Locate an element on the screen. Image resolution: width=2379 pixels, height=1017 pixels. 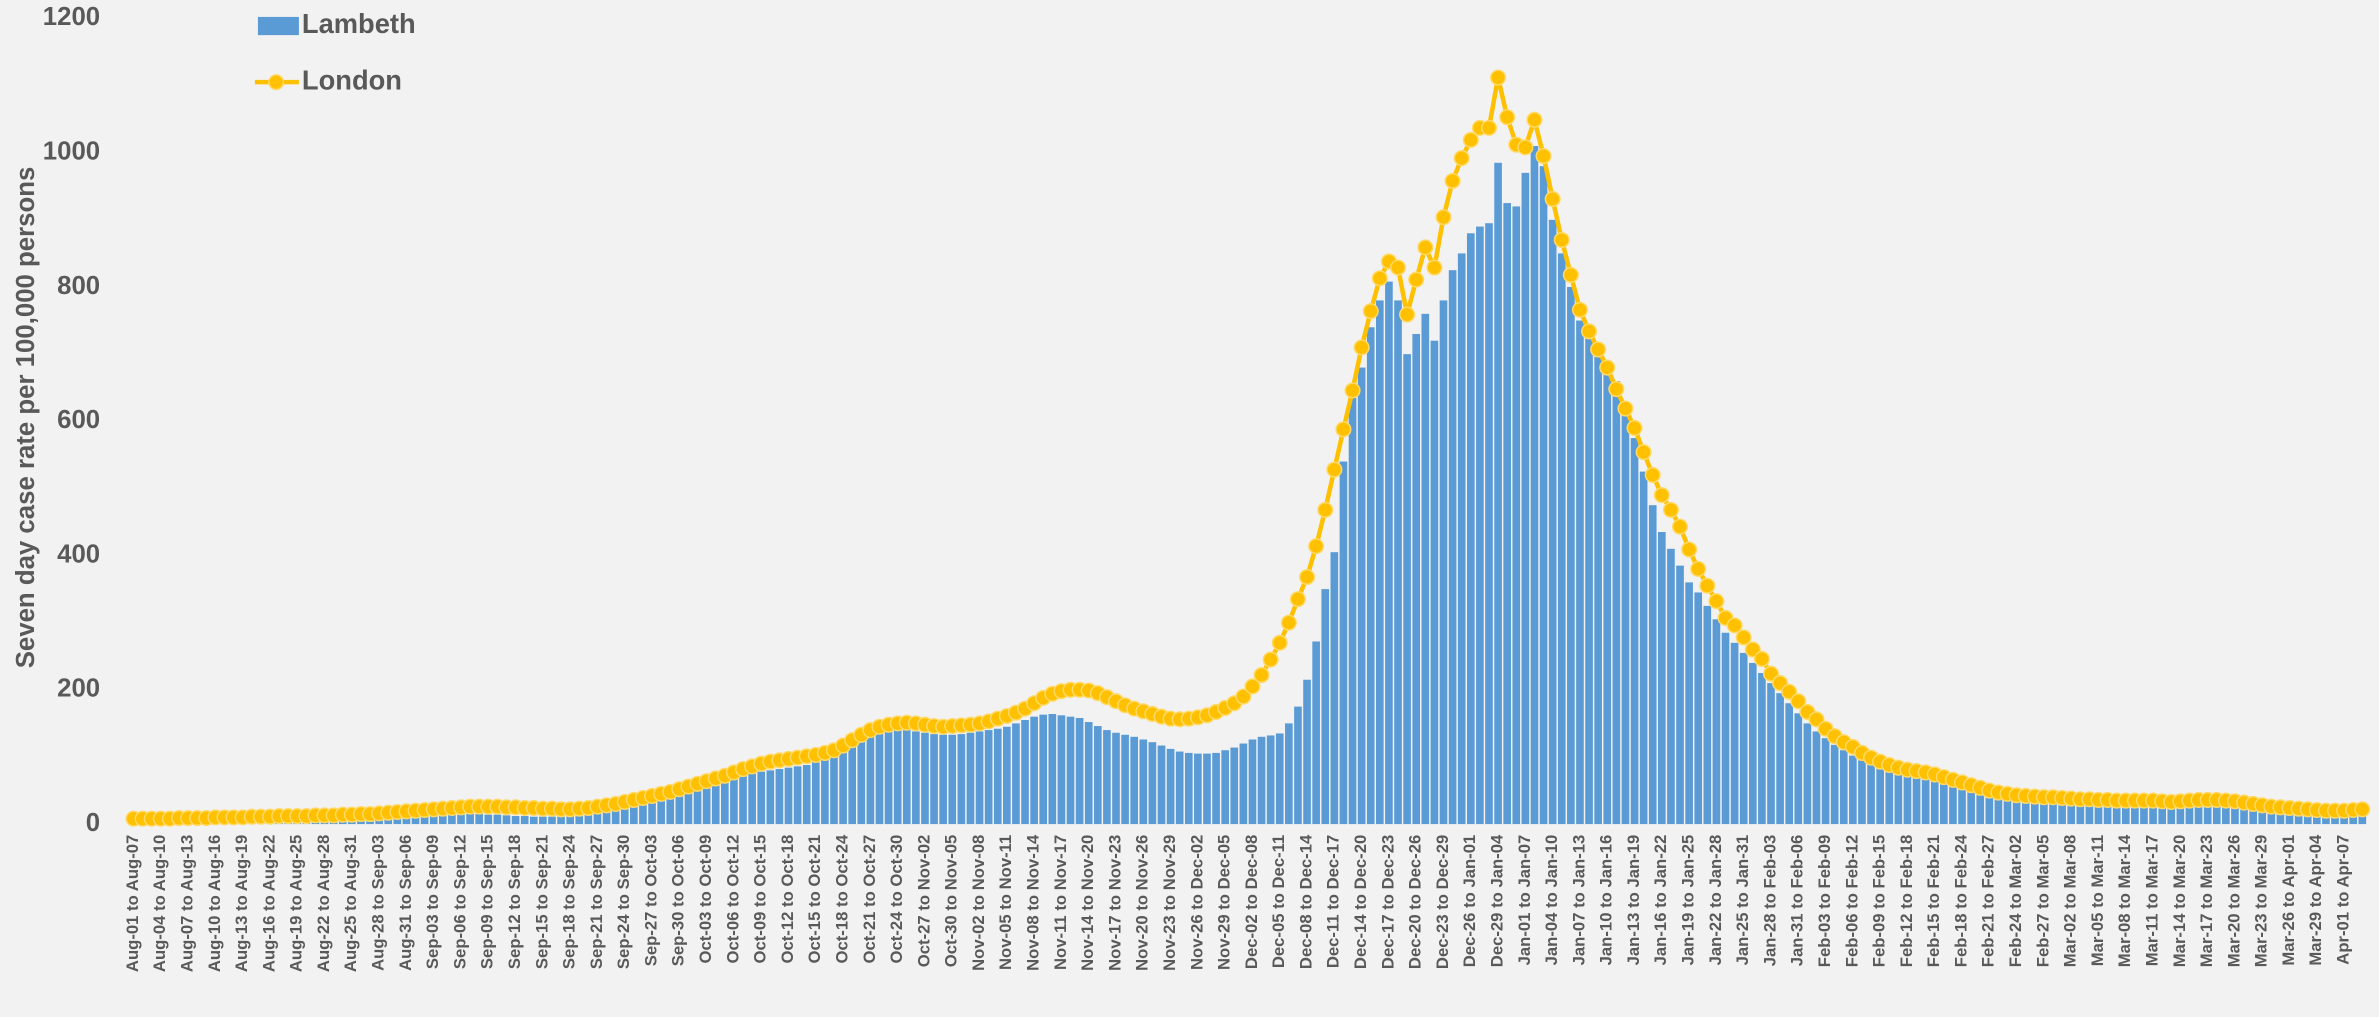
x-tick-label: Mar-11 to Mar-17 is located at coordinates (2151, 901).